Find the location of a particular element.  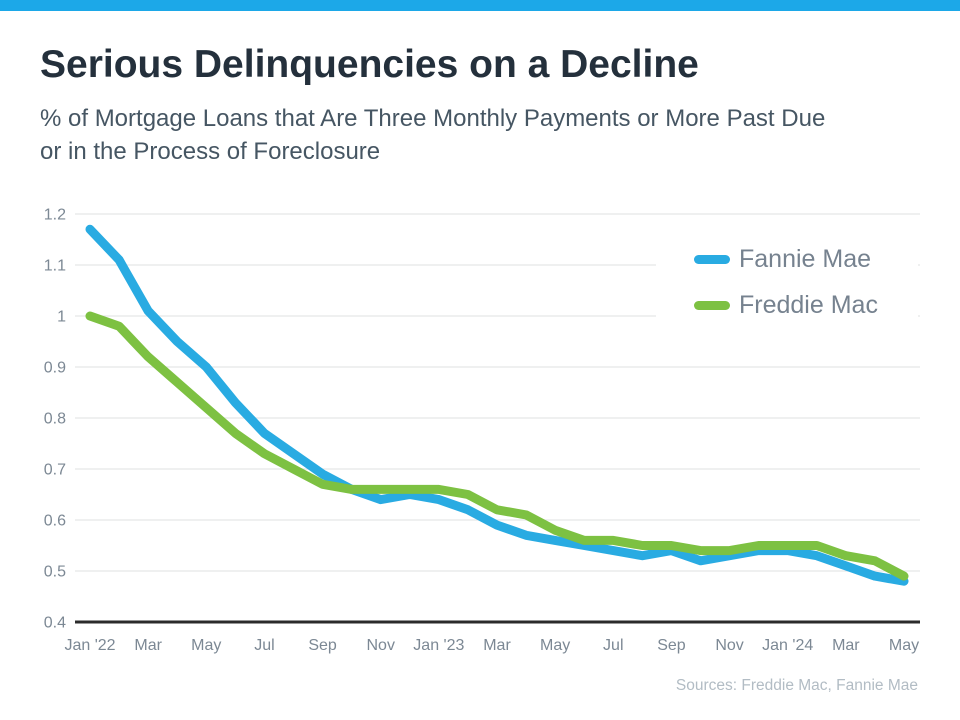

y-tick-label: 1.2 is located at coordinates (55, 215).